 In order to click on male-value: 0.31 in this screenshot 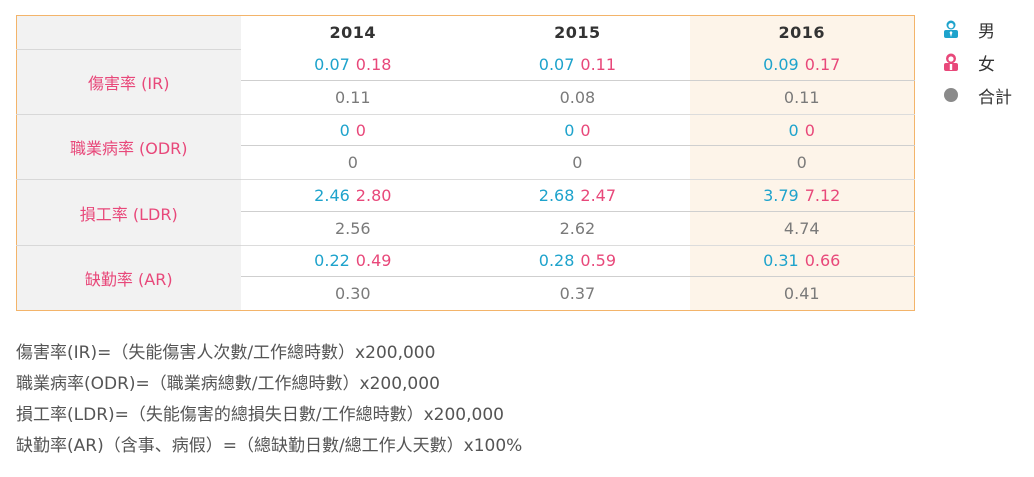, I will do `click(781, 261)`.